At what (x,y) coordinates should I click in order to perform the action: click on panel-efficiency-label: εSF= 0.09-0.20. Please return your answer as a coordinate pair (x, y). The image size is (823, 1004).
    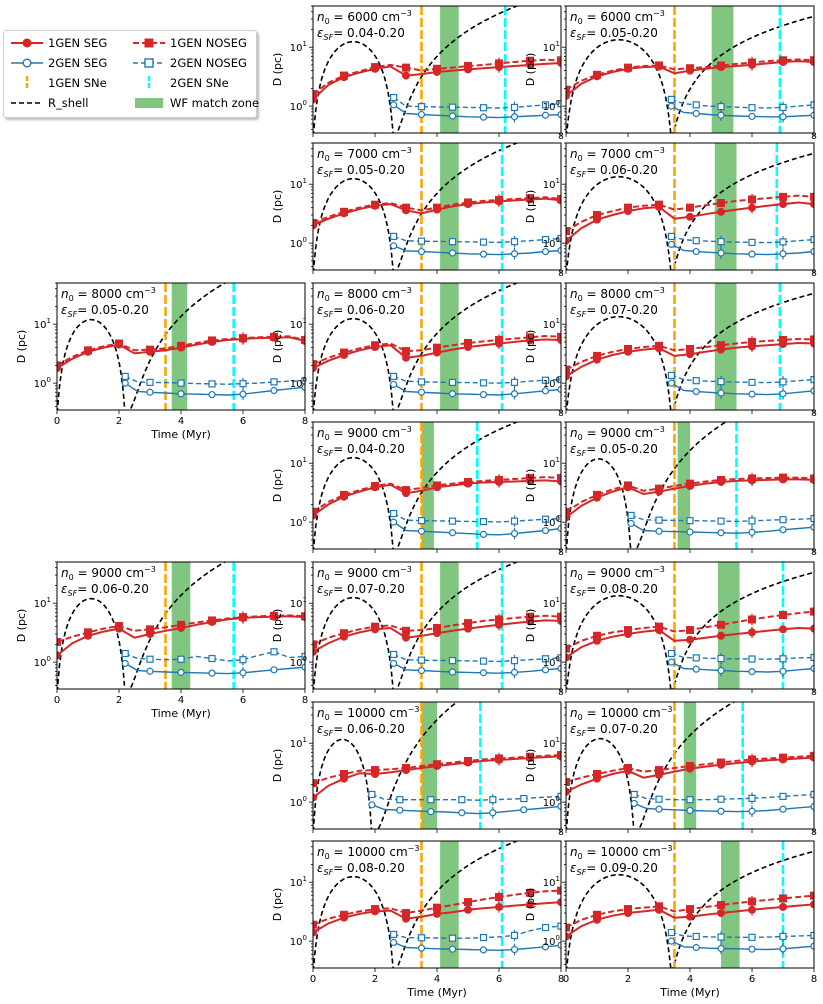
    Looking at the image, I should click on (614, 869).